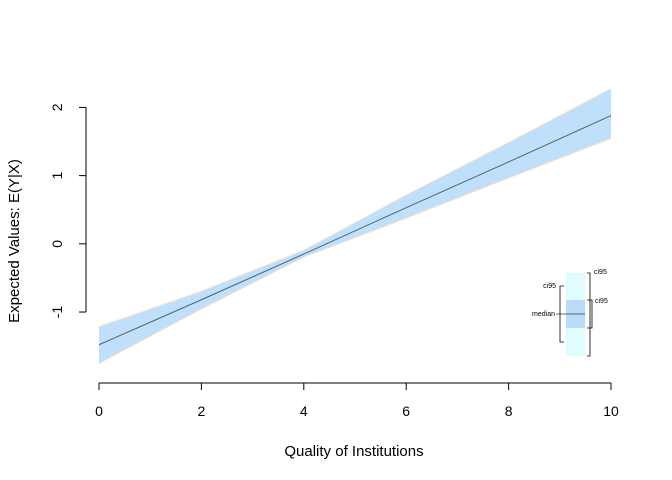 The height and width of the screenshot is (480, 672). I want to click on legend-median-label: median, so click(543, 314).